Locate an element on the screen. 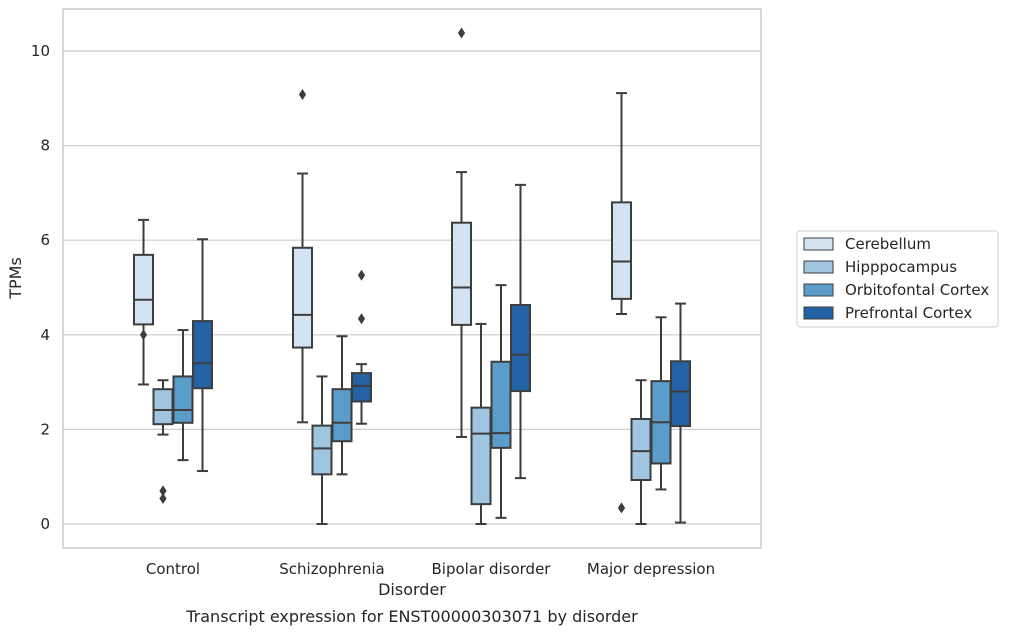 This screenshot has height=634, width=1009. legend-frame is located at coordinates (897, 279).